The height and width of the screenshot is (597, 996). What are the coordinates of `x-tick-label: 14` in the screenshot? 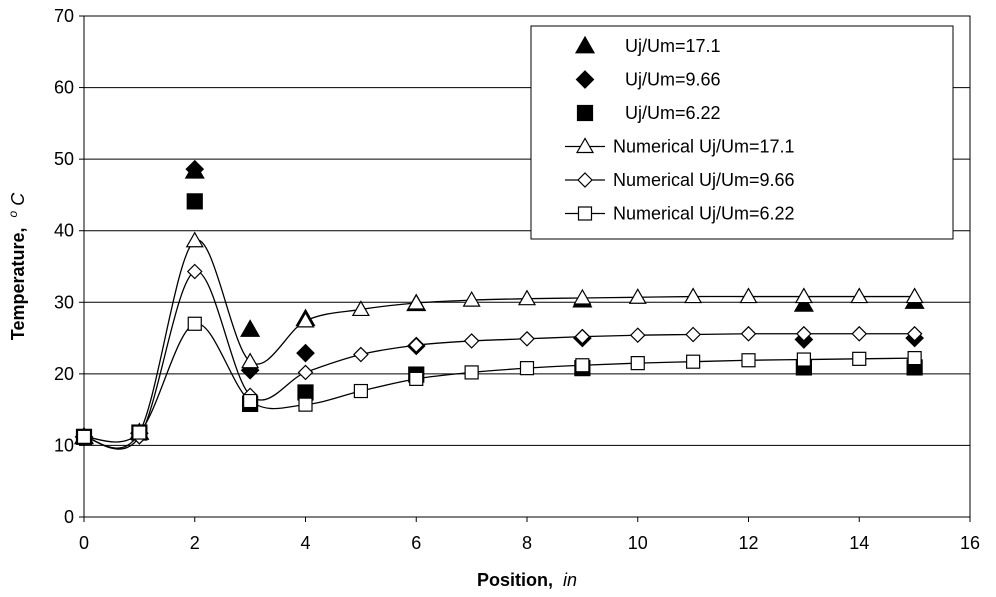 It's located at (859, 543).